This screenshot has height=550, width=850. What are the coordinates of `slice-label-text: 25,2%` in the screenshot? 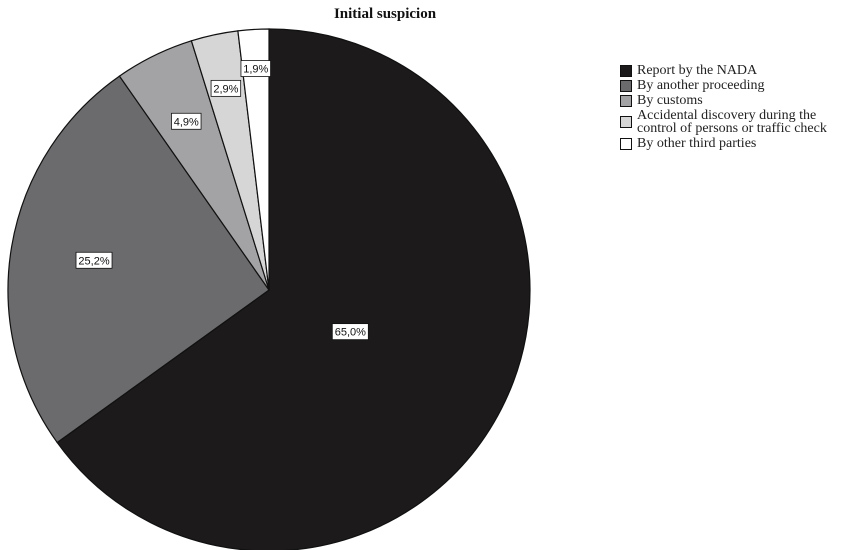 It's located at (93, 261).